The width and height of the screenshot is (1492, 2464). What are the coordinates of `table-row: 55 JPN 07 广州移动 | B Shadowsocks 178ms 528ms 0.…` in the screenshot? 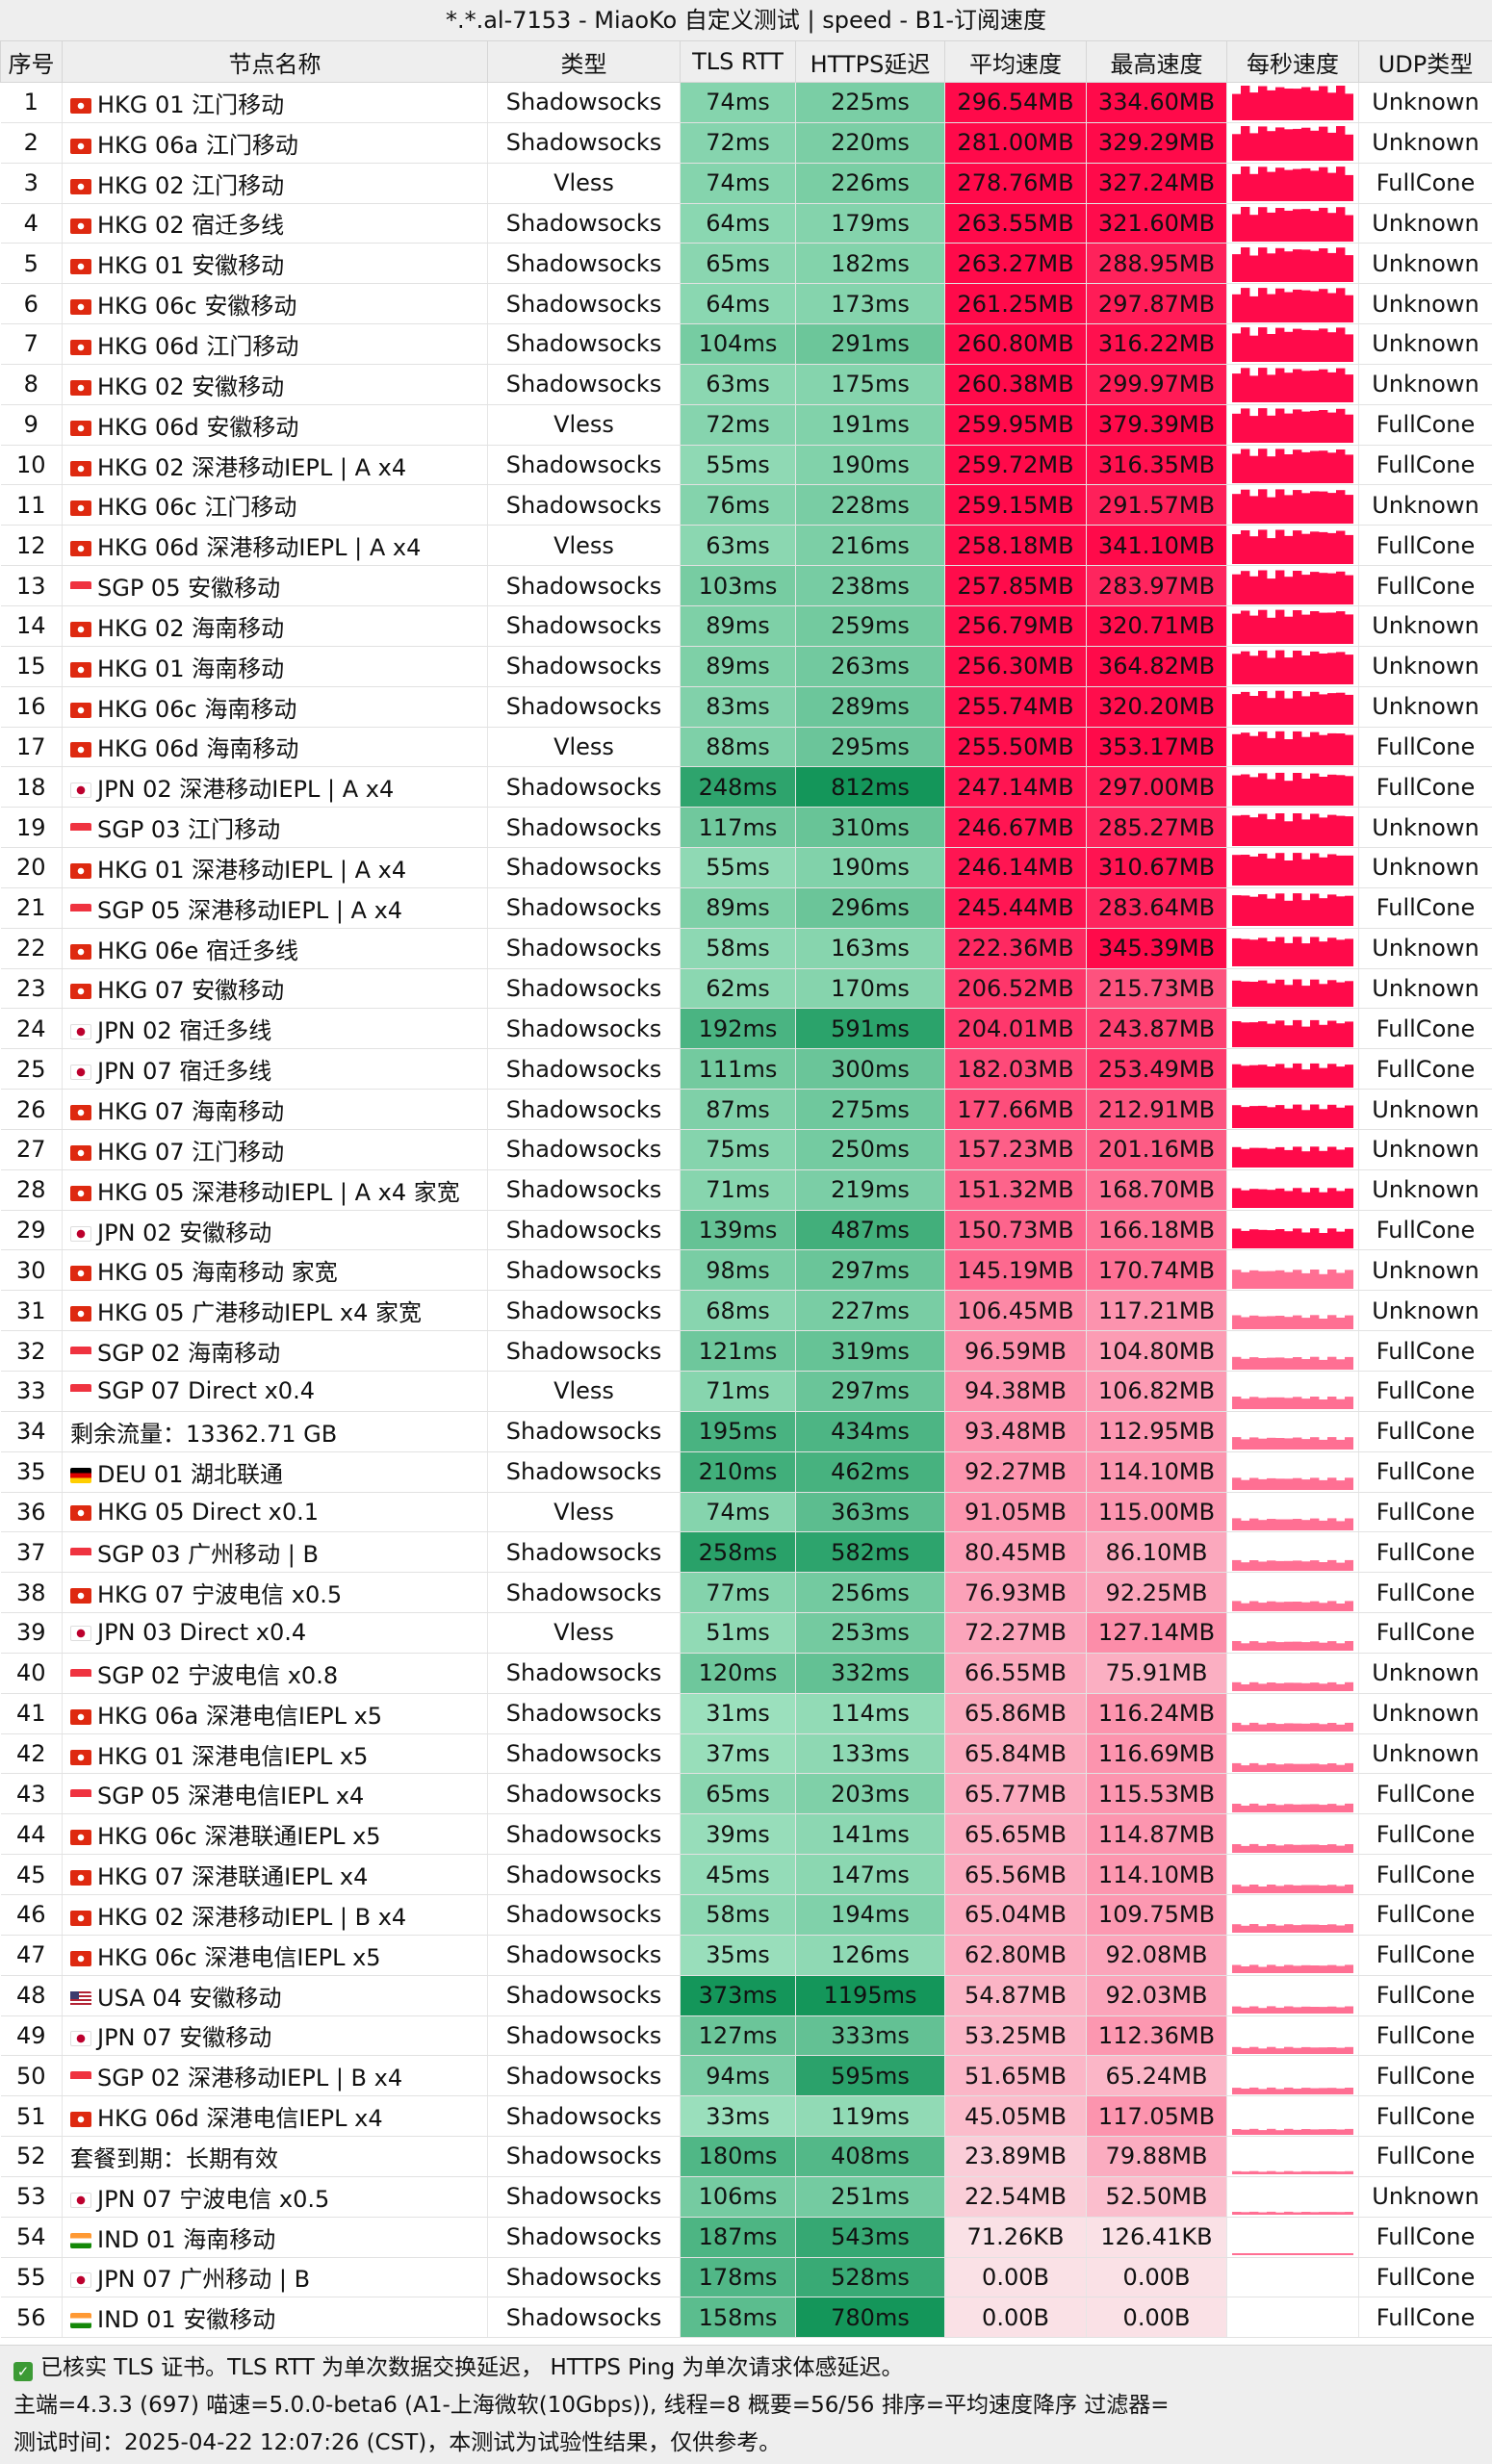 It's located at (746, 2277).